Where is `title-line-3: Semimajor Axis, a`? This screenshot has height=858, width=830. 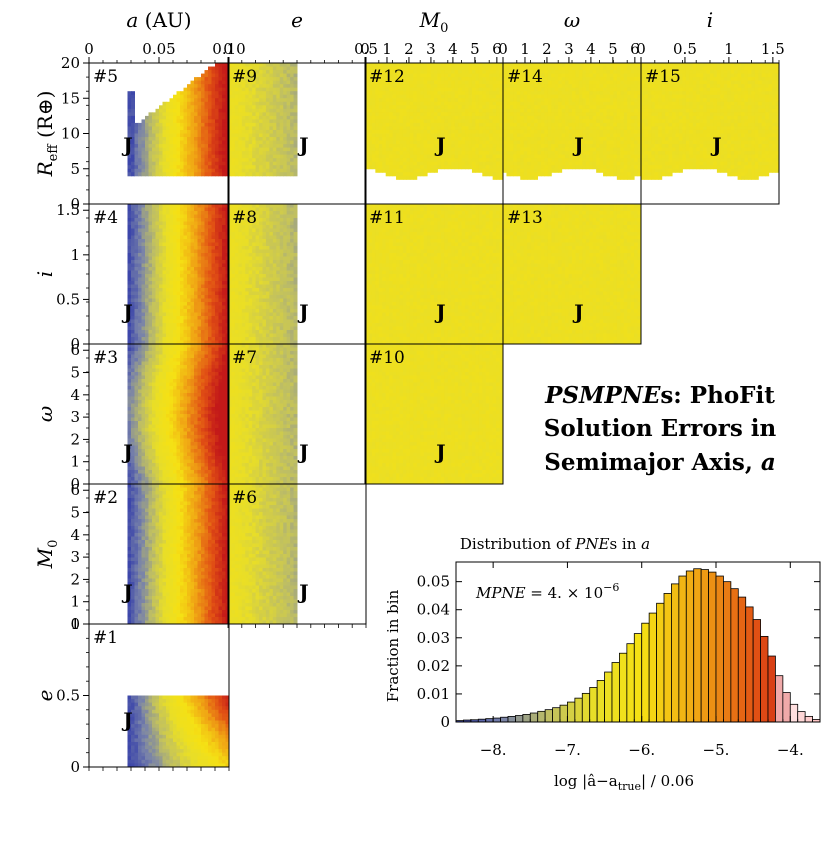
title-line-3: Semimajor Axis, a is located at coordinates (660, 462).